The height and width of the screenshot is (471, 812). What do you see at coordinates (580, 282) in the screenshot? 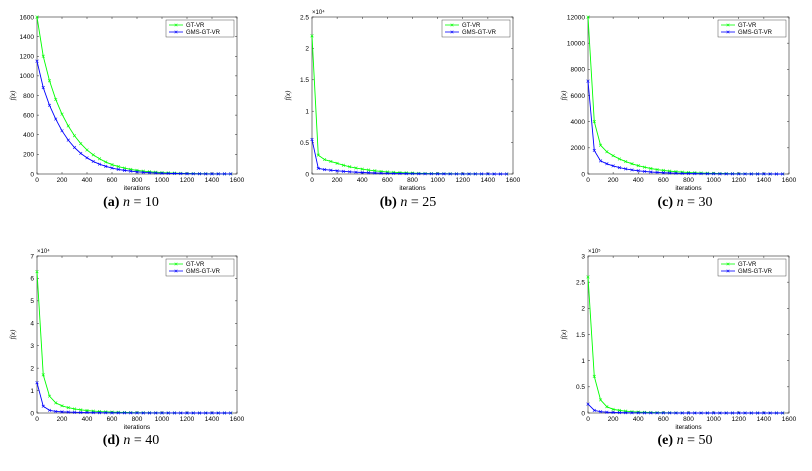
I see `y-tick-label: 2.5` at bounding box center [580, 282].